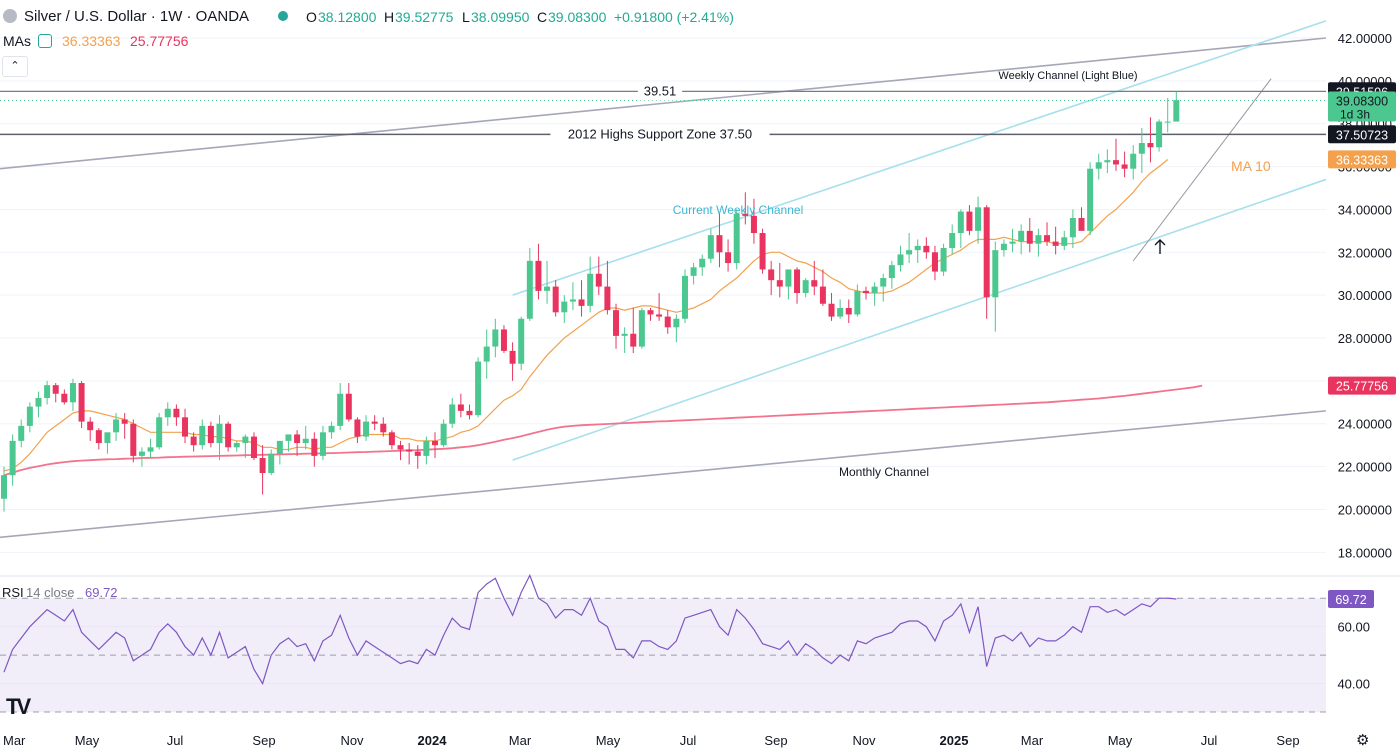 The width and height of the screenshot is (1400, 749). Describe the element at coordinates (674, 17) in the screenshot. I see `change-value: +0.91800 (+2.41%)` at that location.